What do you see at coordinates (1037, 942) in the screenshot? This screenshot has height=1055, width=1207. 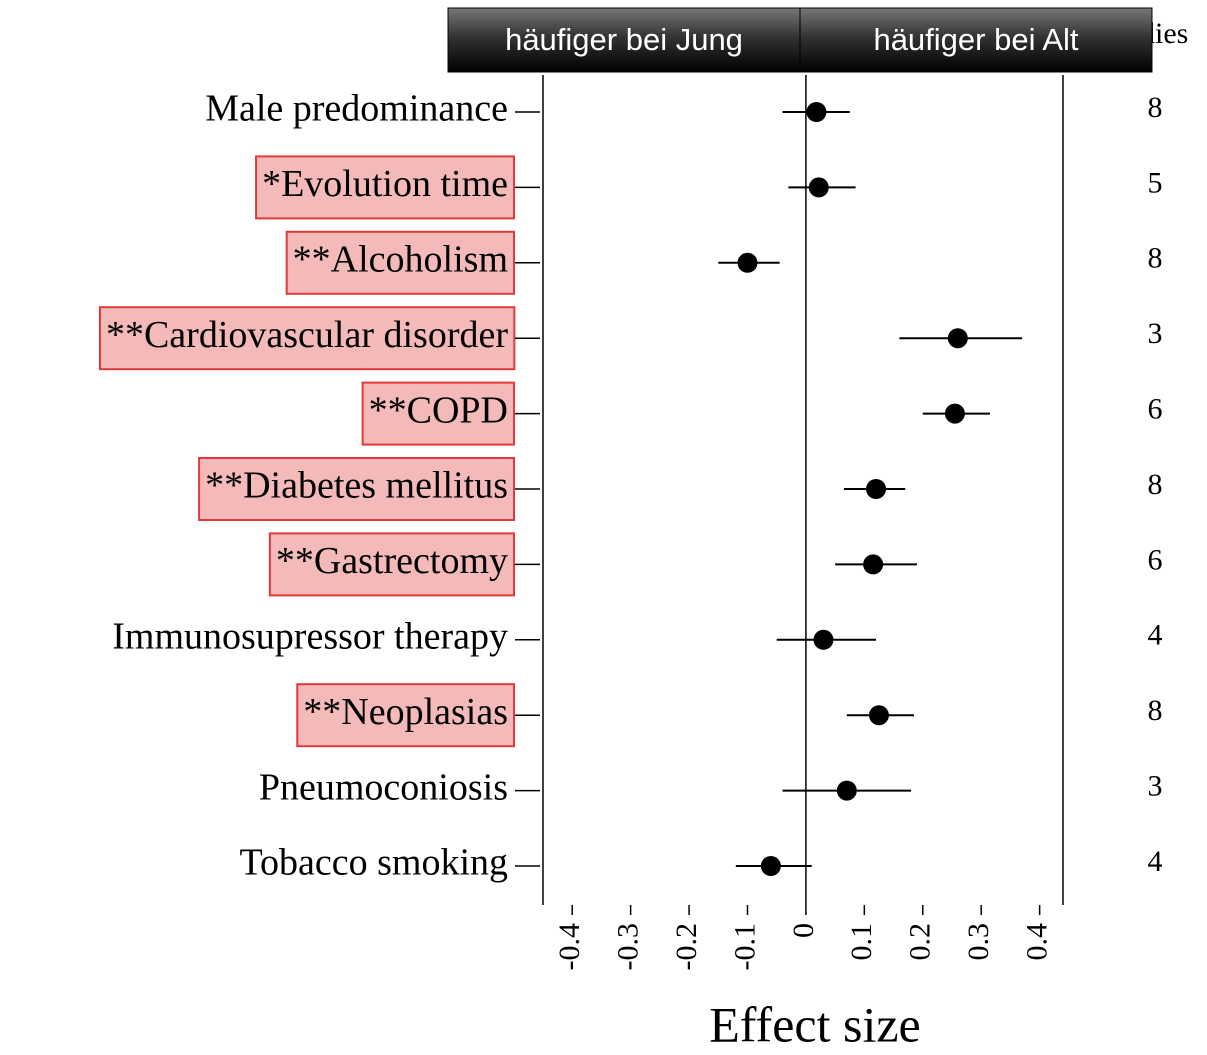 I see `x-tick-label: 0.4` at bounding box center [1037, 942].